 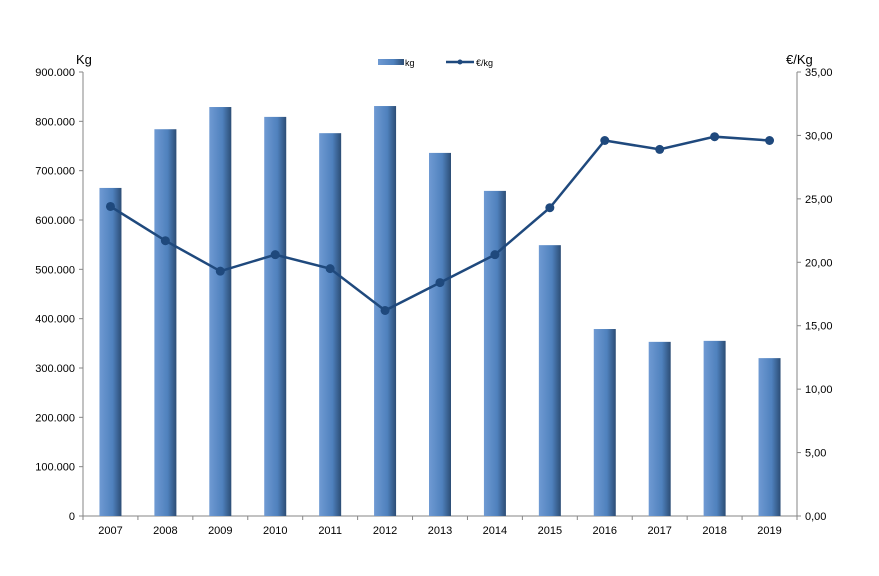 I want to click on bar-2010, so click(x=275, y=316).